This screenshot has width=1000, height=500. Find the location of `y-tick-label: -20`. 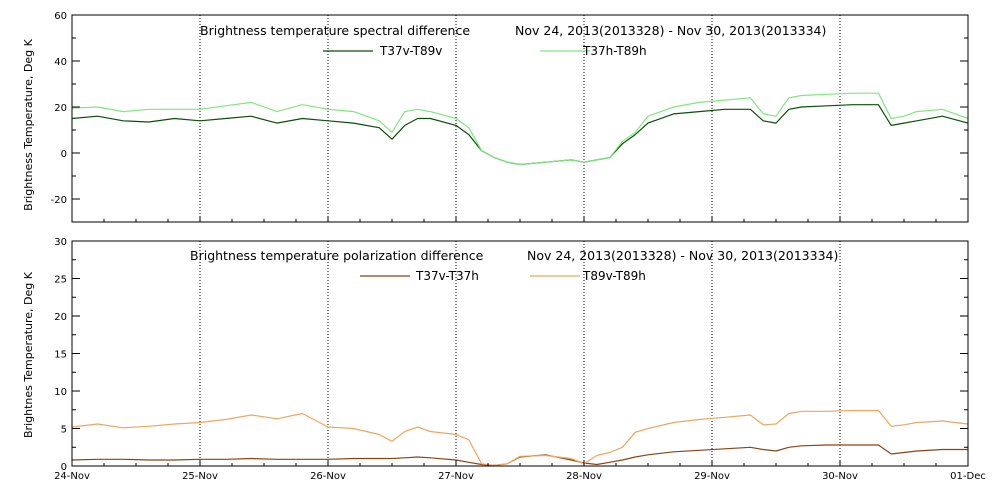

y-tick-label: -20 is located at coordinates (59, 200).